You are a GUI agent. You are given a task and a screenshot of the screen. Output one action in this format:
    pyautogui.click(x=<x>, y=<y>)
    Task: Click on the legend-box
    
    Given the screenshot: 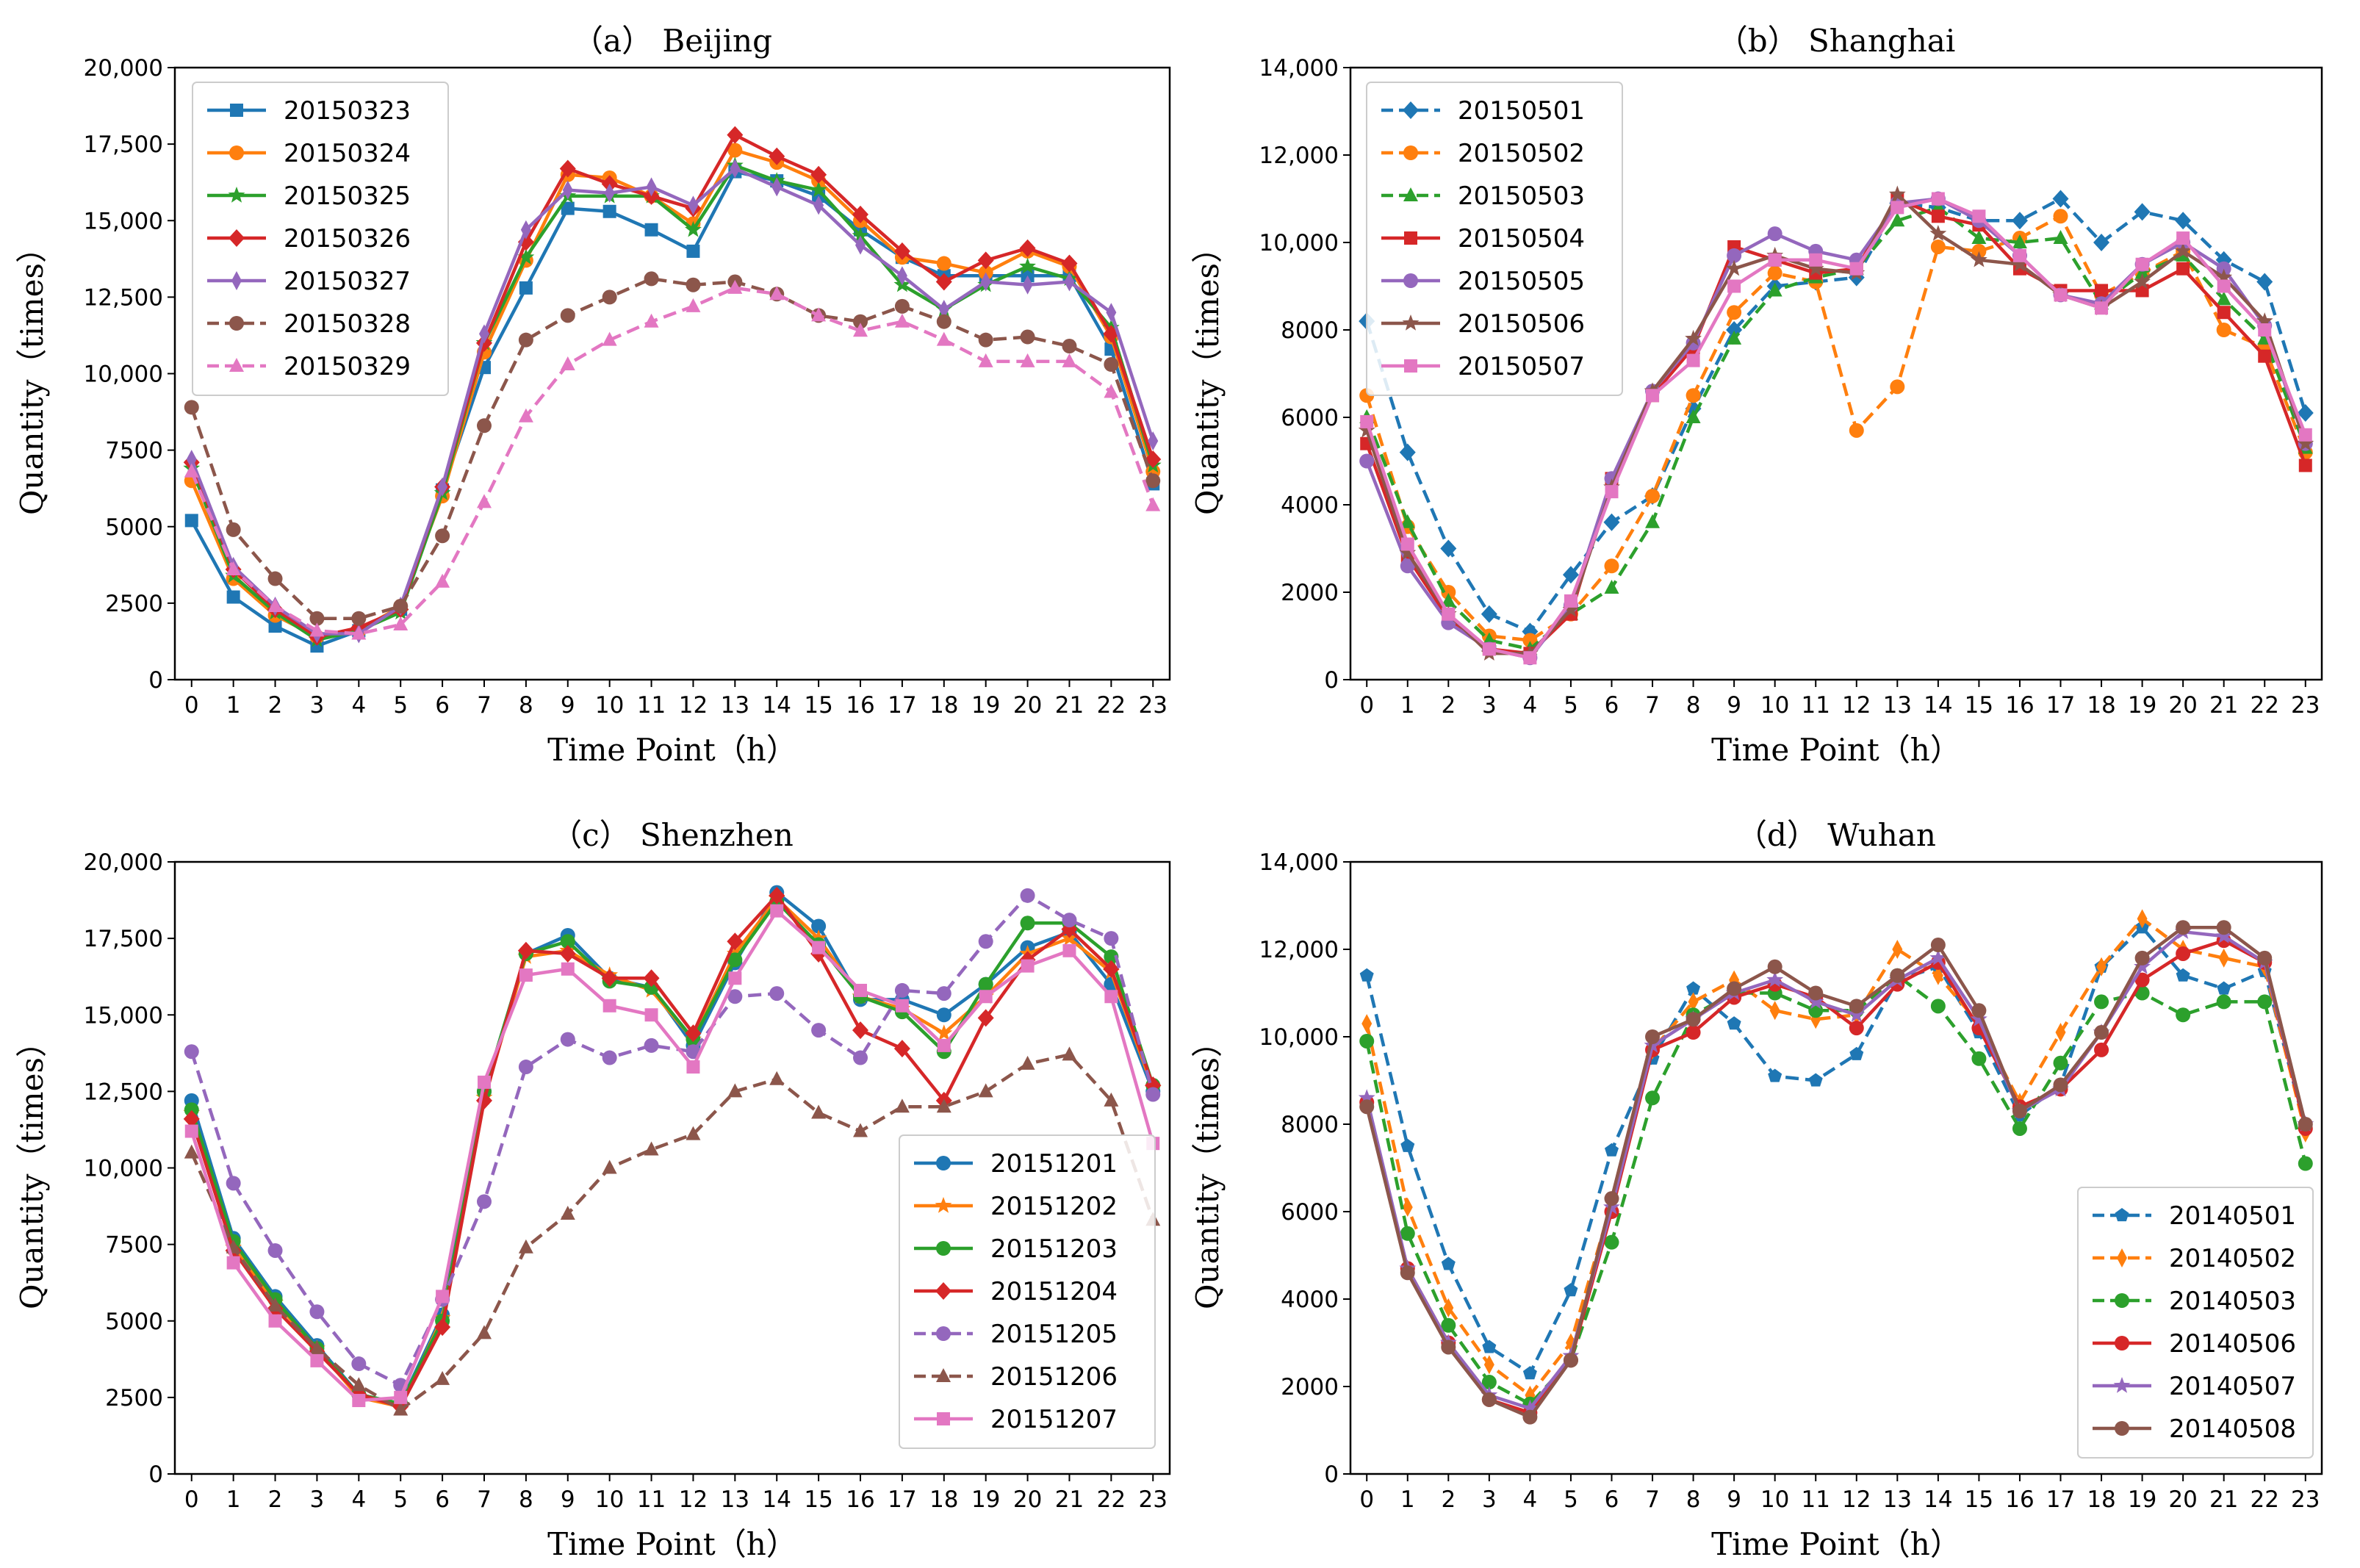 What is the action you would take?
    pyautogui.click(x=320, y=239)
    